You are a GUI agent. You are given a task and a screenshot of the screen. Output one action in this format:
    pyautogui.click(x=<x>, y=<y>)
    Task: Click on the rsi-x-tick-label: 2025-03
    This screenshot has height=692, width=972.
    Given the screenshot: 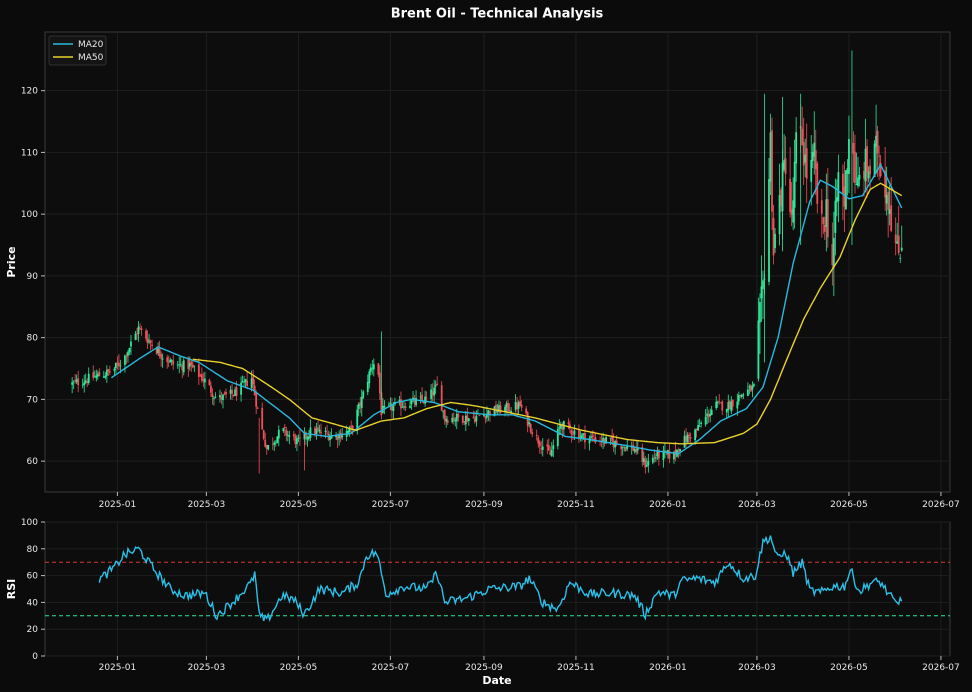 What is the action you would take?
    pyautogui.click(x=207, y=668)
    